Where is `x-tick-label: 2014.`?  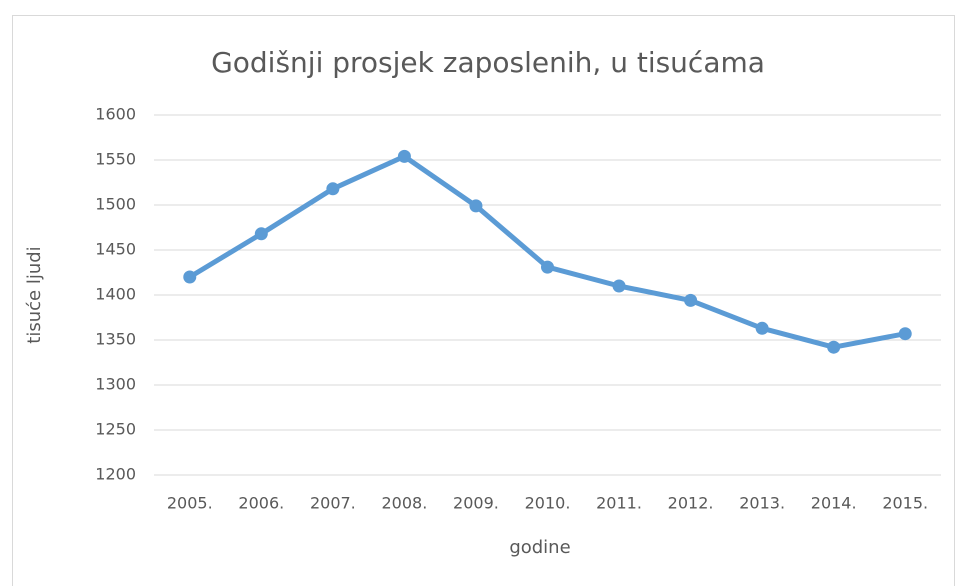
x-tick-label: 2014. is located at coordinates (834, 503).